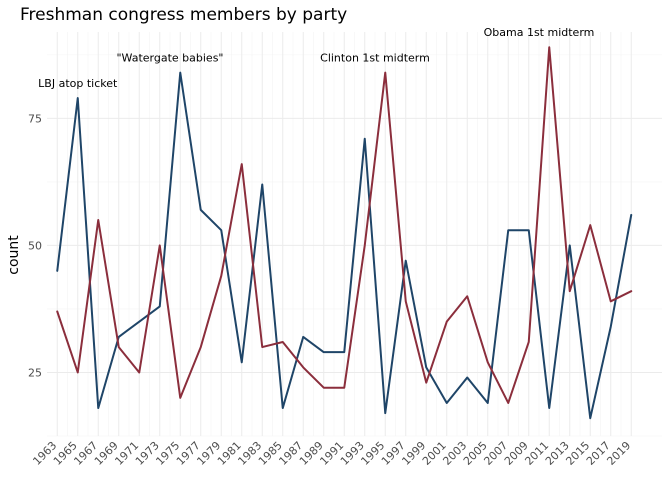  I want to click on y-axis-ticks: 25 50 75, so click(35, 245).